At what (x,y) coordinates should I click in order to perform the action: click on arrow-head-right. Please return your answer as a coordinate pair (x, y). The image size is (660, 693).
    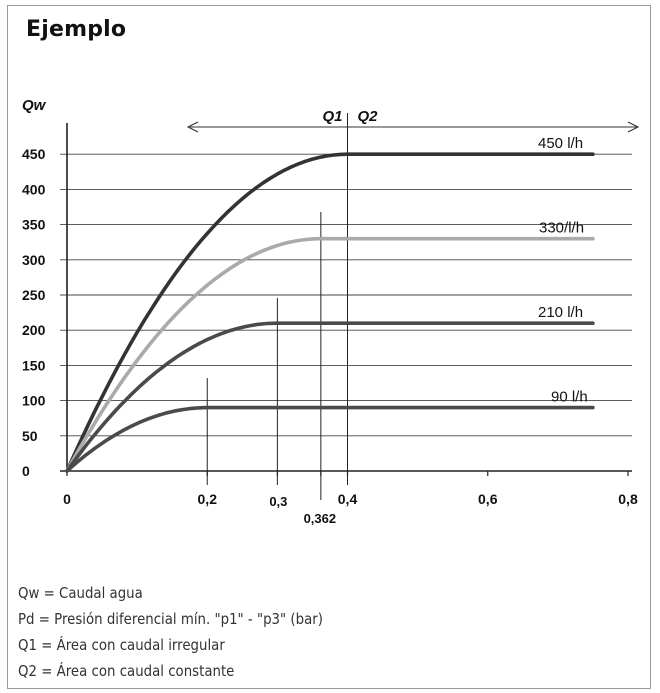
    Looking at the image, I should click on (633, 127).